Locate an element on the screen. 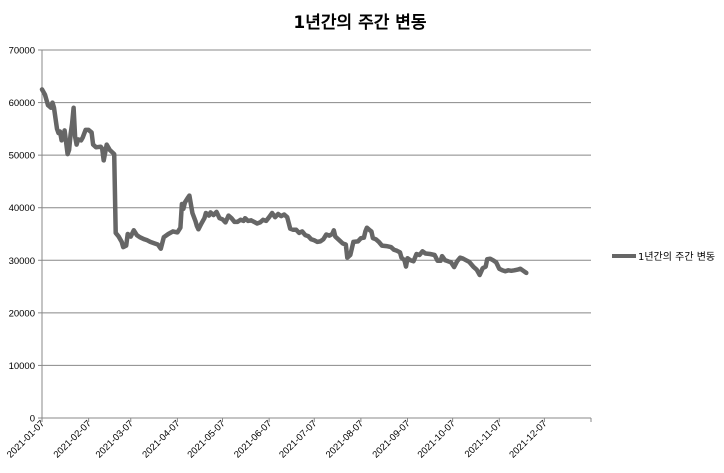 Image resolution: width=724 pixels, height=473 pixels. y-tick-label-7: 70000 is located at coordinates (22, 51).